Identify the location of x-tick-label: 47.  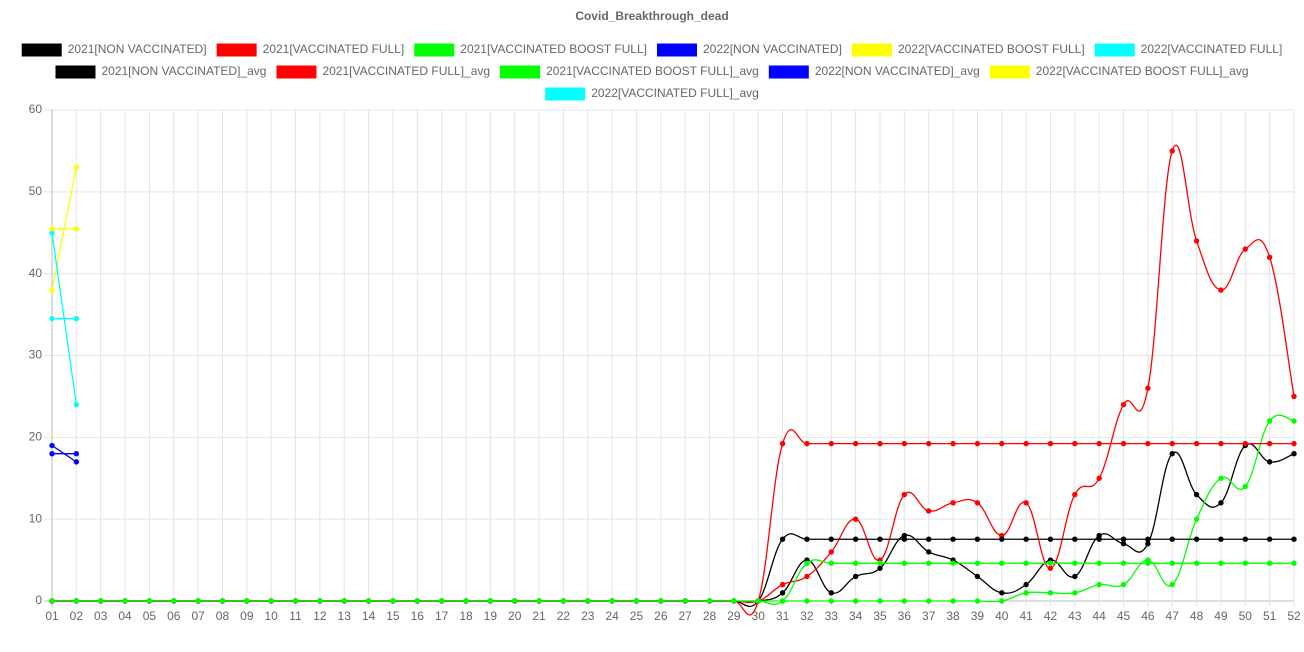
(1173, 616).